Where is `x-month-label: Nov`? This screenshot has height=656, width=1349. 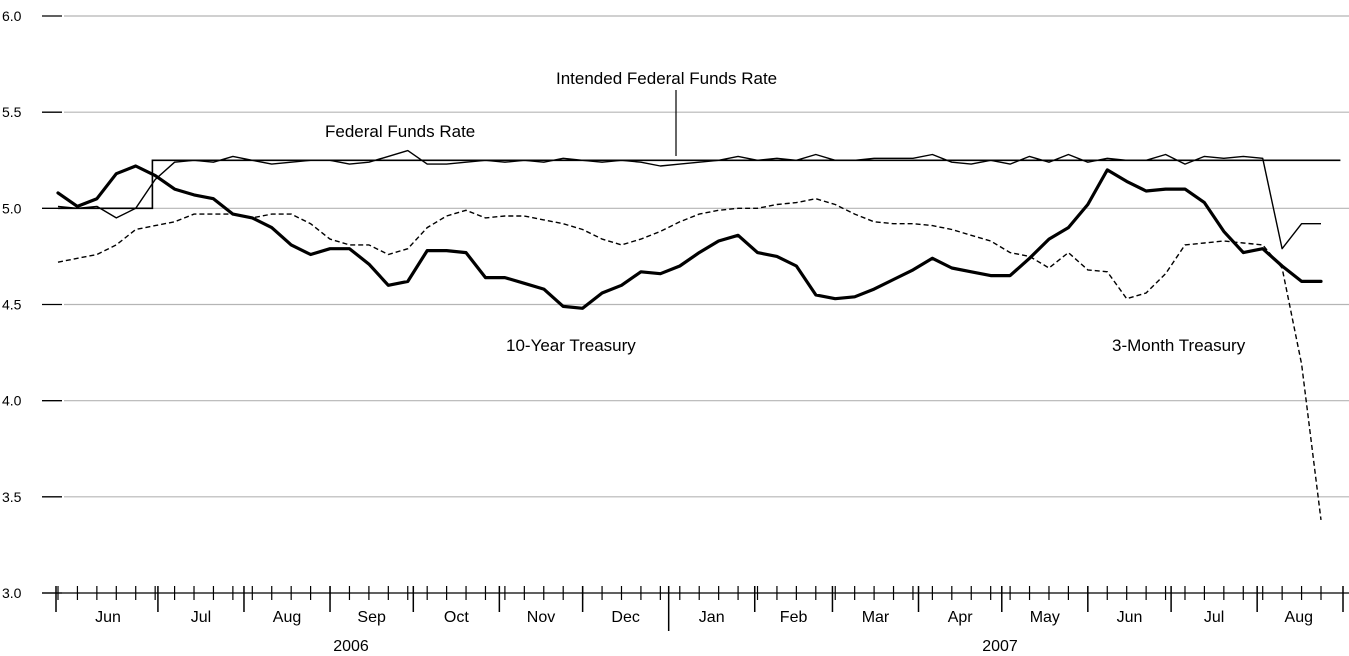
x-month-label: Nov is located at coordinates (541, 617).